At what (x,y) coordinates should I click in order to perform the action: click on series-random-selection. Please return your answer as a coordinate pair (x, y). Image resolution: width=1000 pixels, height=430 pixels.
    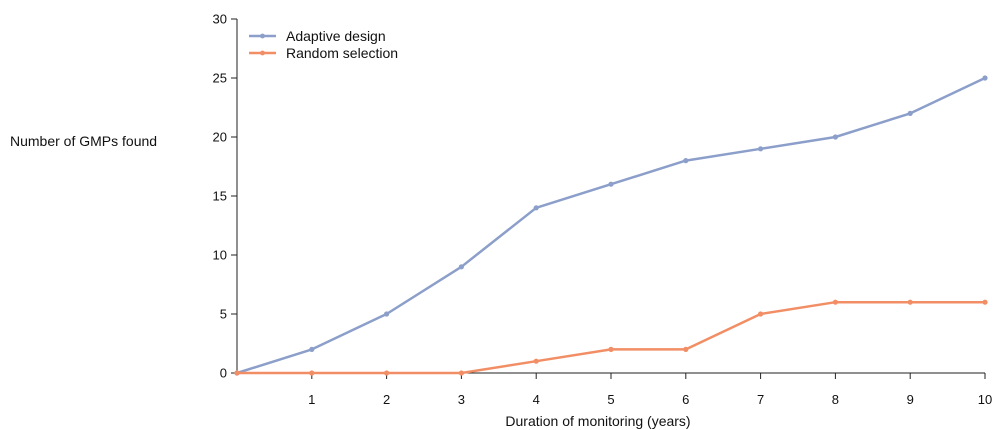
    Looking at the image, I should click on (611, 337).